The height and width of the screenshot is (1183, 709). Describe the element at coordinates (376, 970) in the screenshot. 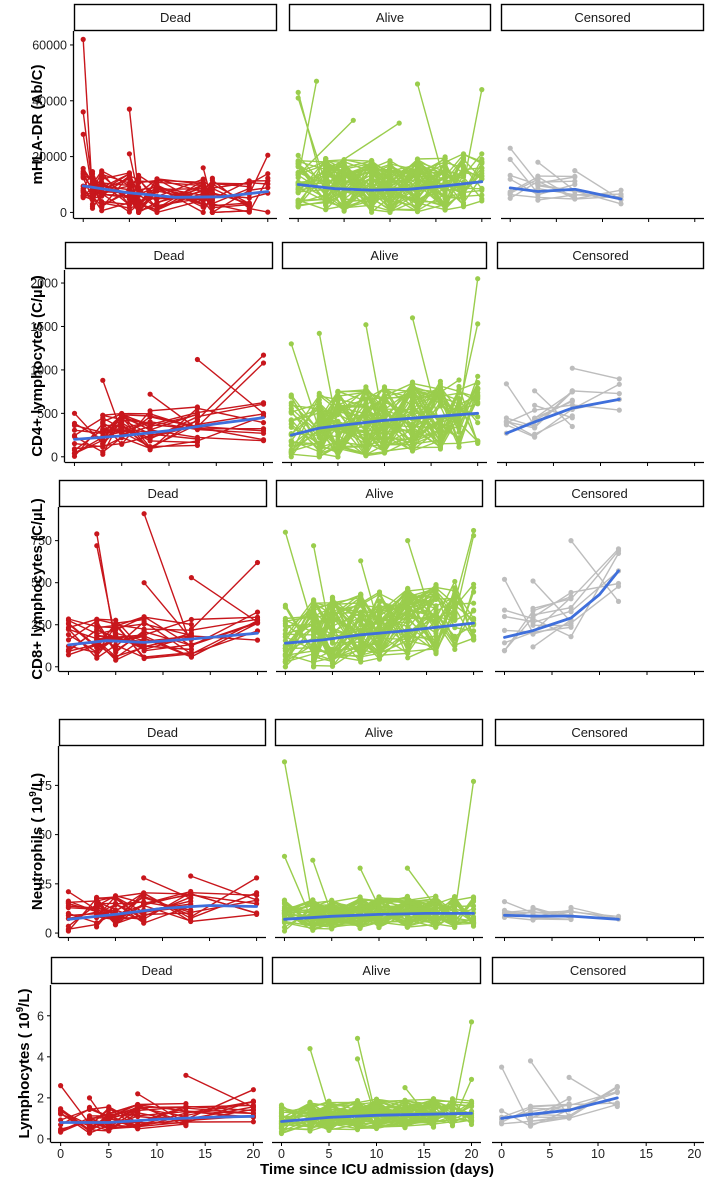

I see `facet-strip-alive: Alive` at that location.